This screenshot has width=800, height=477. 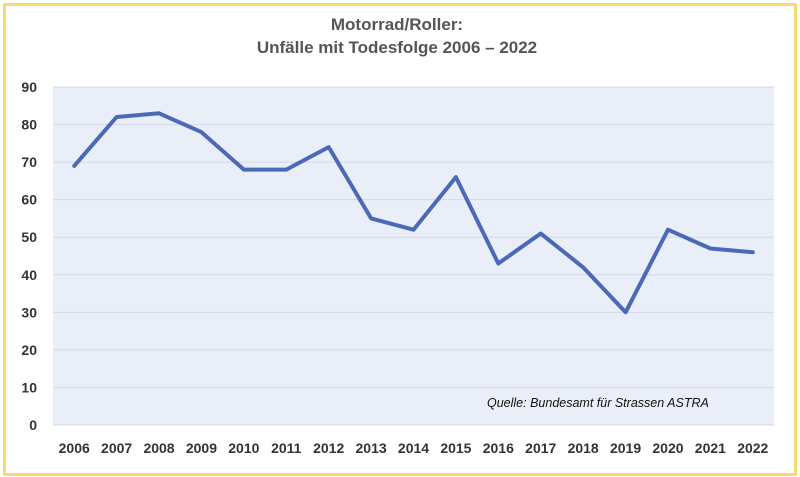 I want to click on y-tick-label: 50, so click(x=29, y=237).